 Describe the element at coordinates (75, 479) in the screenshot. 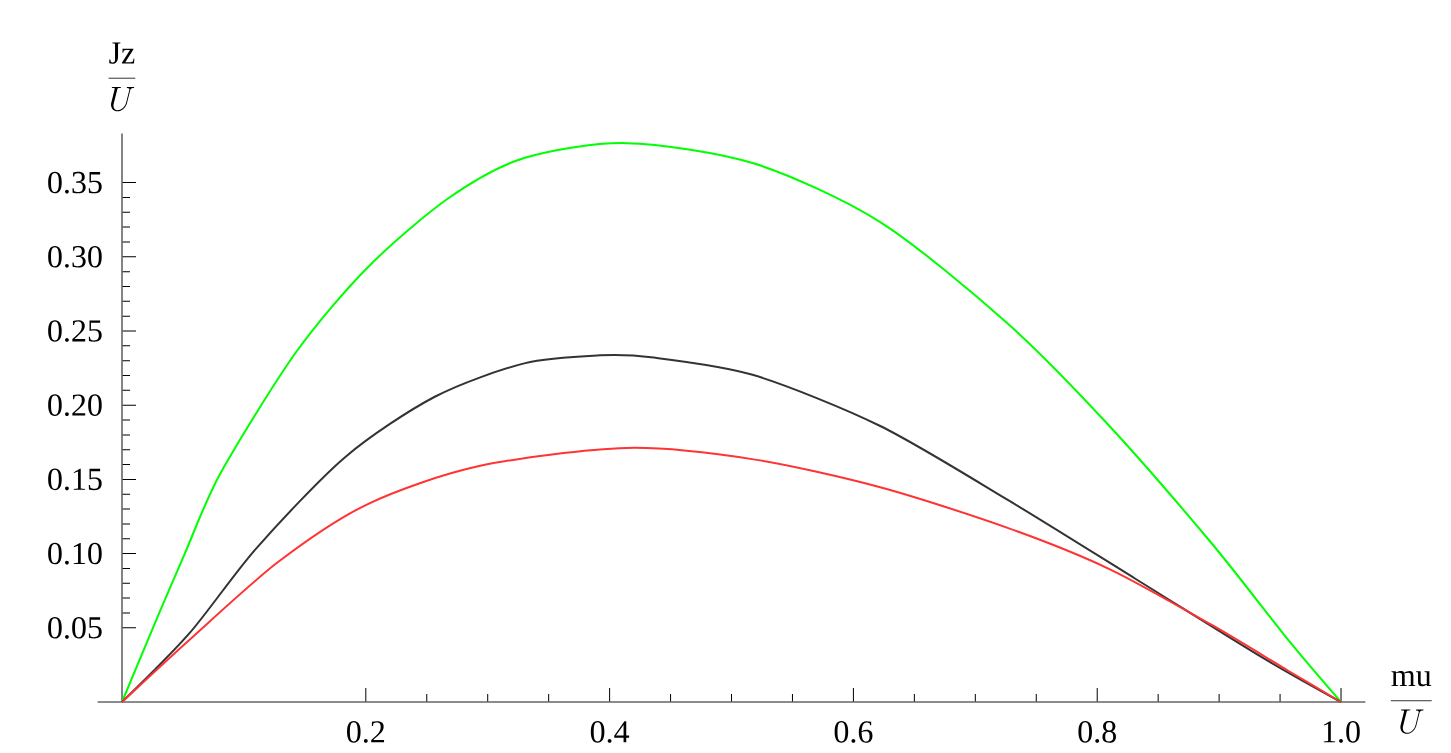

I see `y-tick-label: 0.15` at that location.